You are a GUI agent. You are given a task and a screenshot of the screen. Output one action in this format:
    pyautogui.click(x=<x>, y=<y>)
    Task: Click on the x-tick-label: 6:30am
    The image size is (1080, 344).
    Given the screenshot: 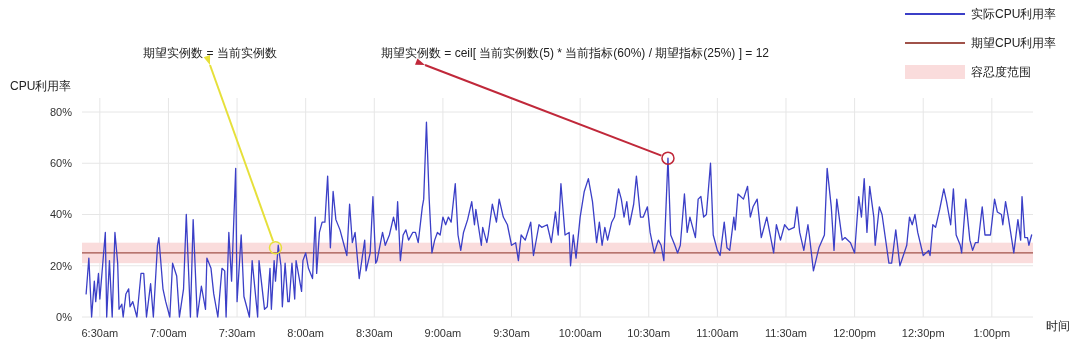 What is the action you would take?
    pyautogui.click(x=100, y=333)
    